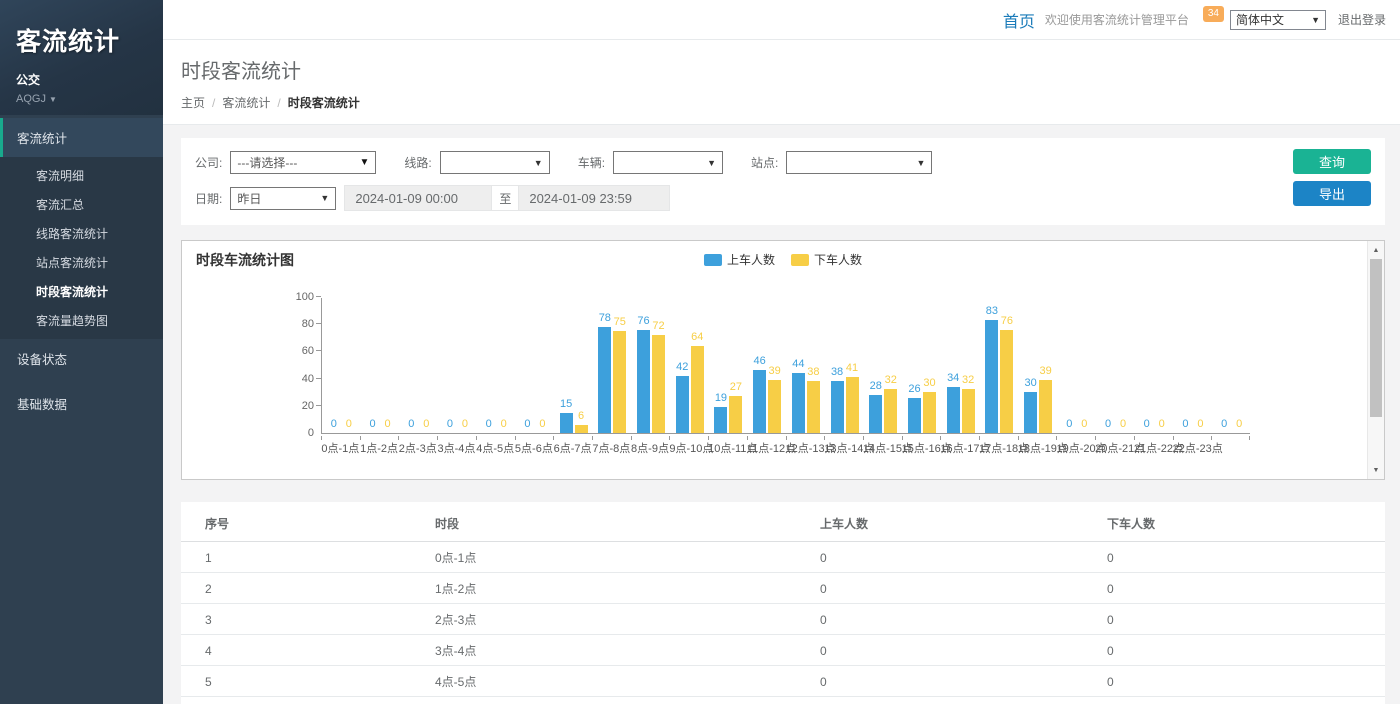 The image size is (1400, 704). Describe the element at coordinates (296, 681) in the screenshot. I see `table-cell: 5` at that location.